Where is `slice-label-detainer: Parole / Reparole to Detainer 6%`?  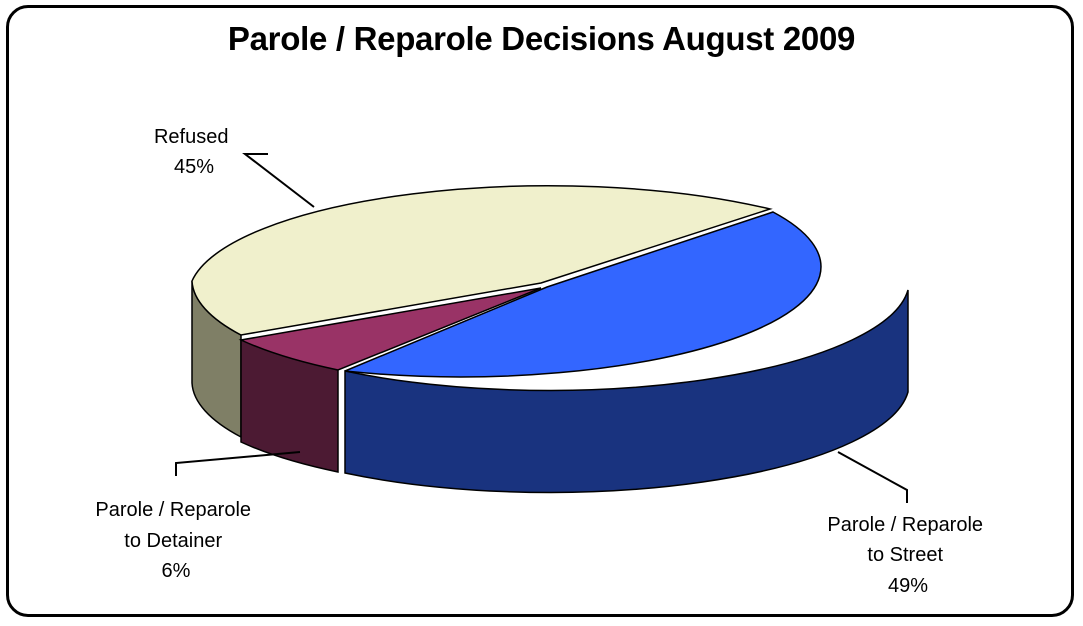 slice-label-detainer: Parole / Reparole to Detainer 6% is located at coordinates (175, 540).